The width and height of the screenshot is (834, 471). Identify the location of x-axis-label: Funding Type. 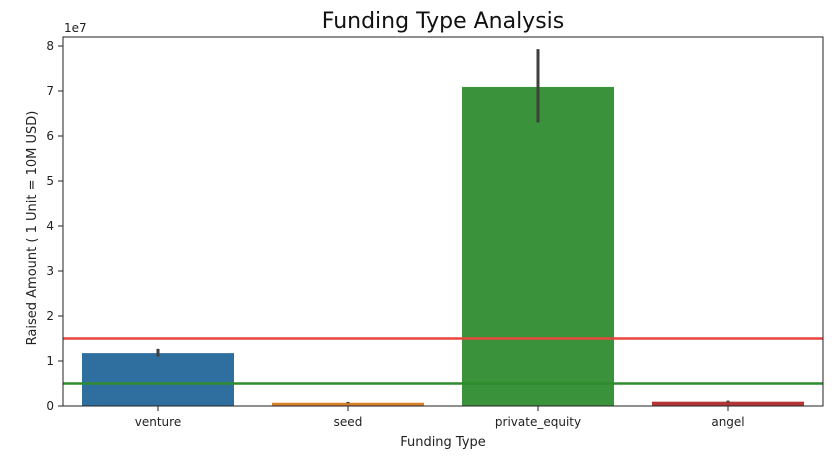
(443, 442).